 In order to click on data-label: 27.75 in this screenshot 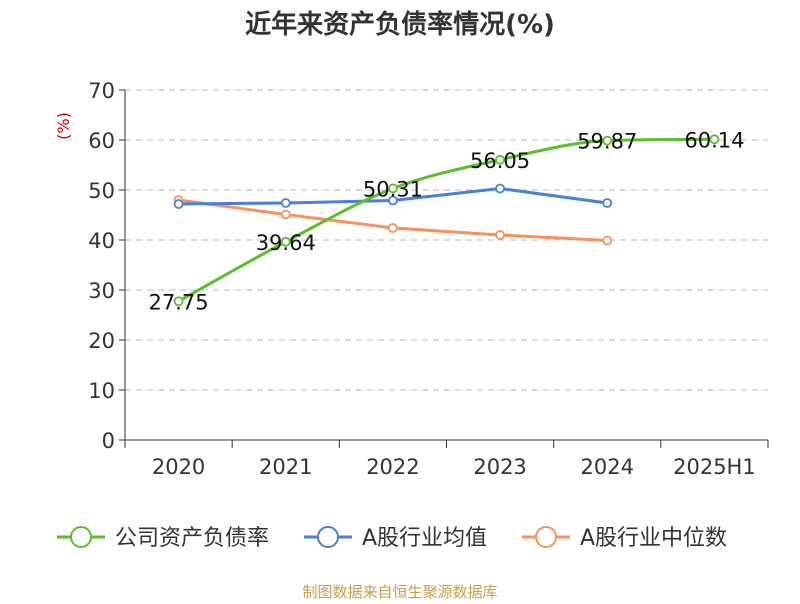, I will do `click(179, 302)`.